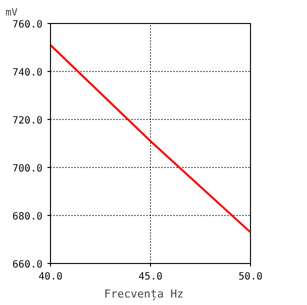  I want to click on y-axis-title: mV, so click(12, 13).